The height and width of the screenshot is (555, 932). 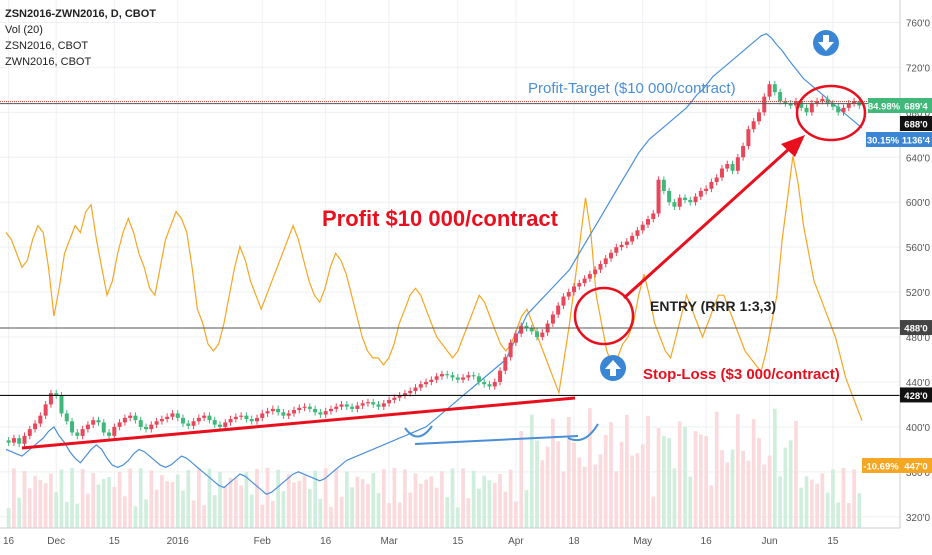 I want to click on badge-last-bg, so click(x=916, y=123).